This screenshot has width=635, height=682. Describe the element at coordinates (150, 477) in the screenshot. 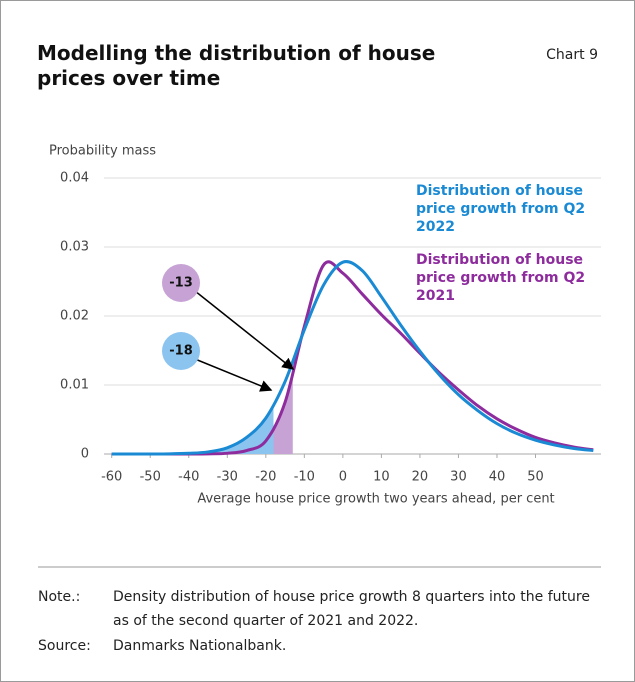

I see `x-tick-label: -50` at that location.